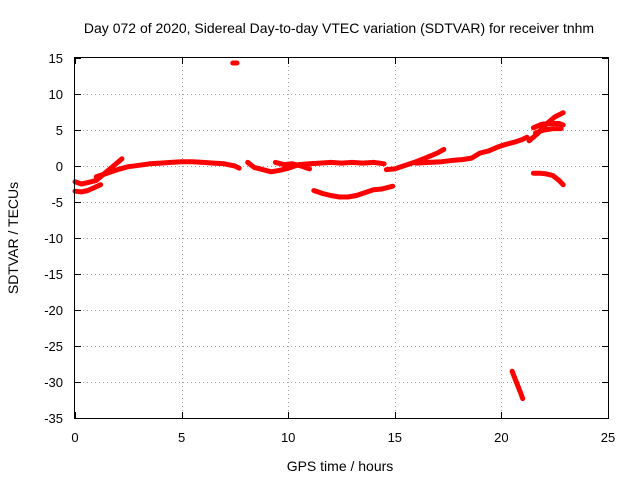 Image resolution: width=640 pixels, height=480 pixels. I want to click on x-tick-label: 10, so click(288, 437).